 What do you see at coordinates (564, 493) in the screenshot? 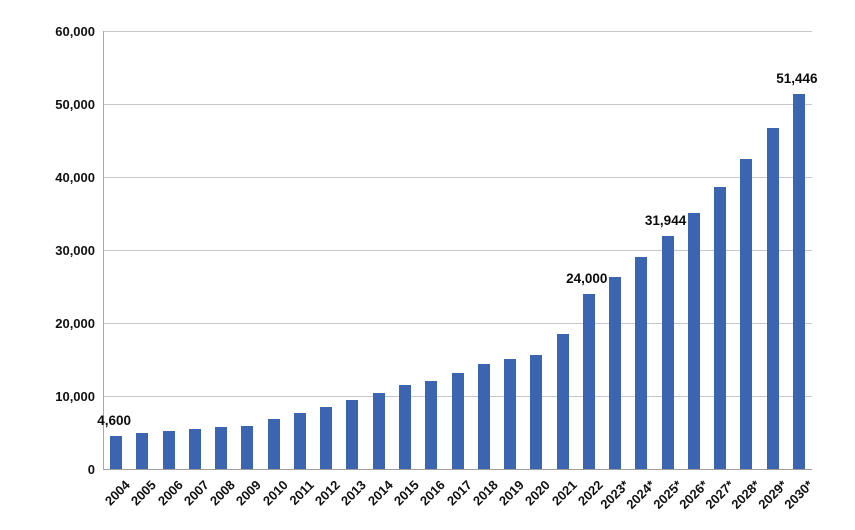
I see `x-tick-label: 2021` at bounding box center [564, 493].